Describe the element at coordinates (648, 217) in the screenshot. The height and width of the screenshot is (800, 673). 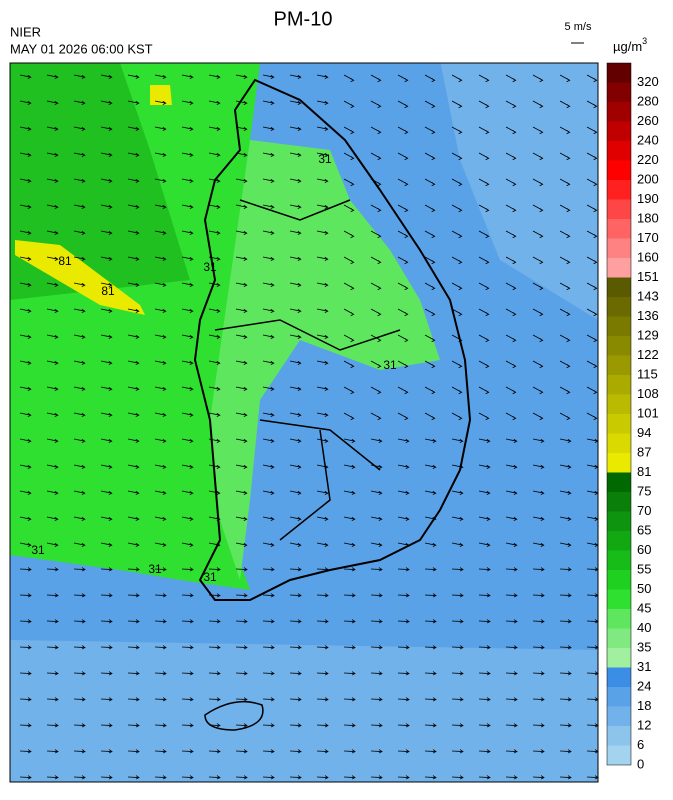
I see `colorbar-label: 180` at that location.